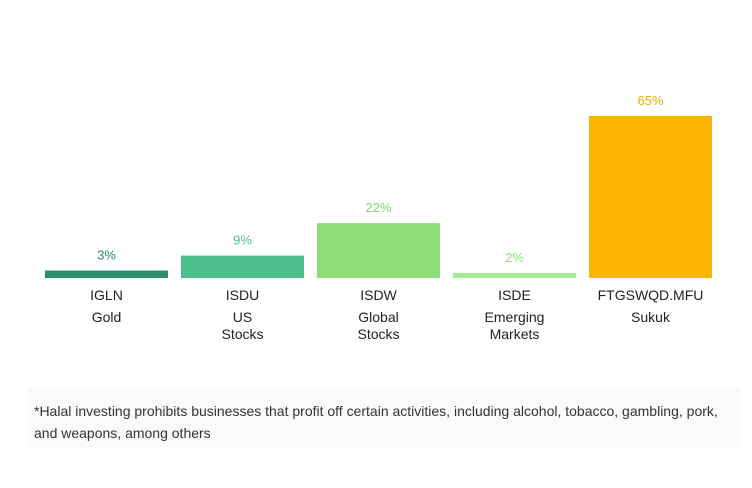  Describe the element at coordinates (107, 317) in the screenshot. I see `tick-label-name: Gold` at that location.